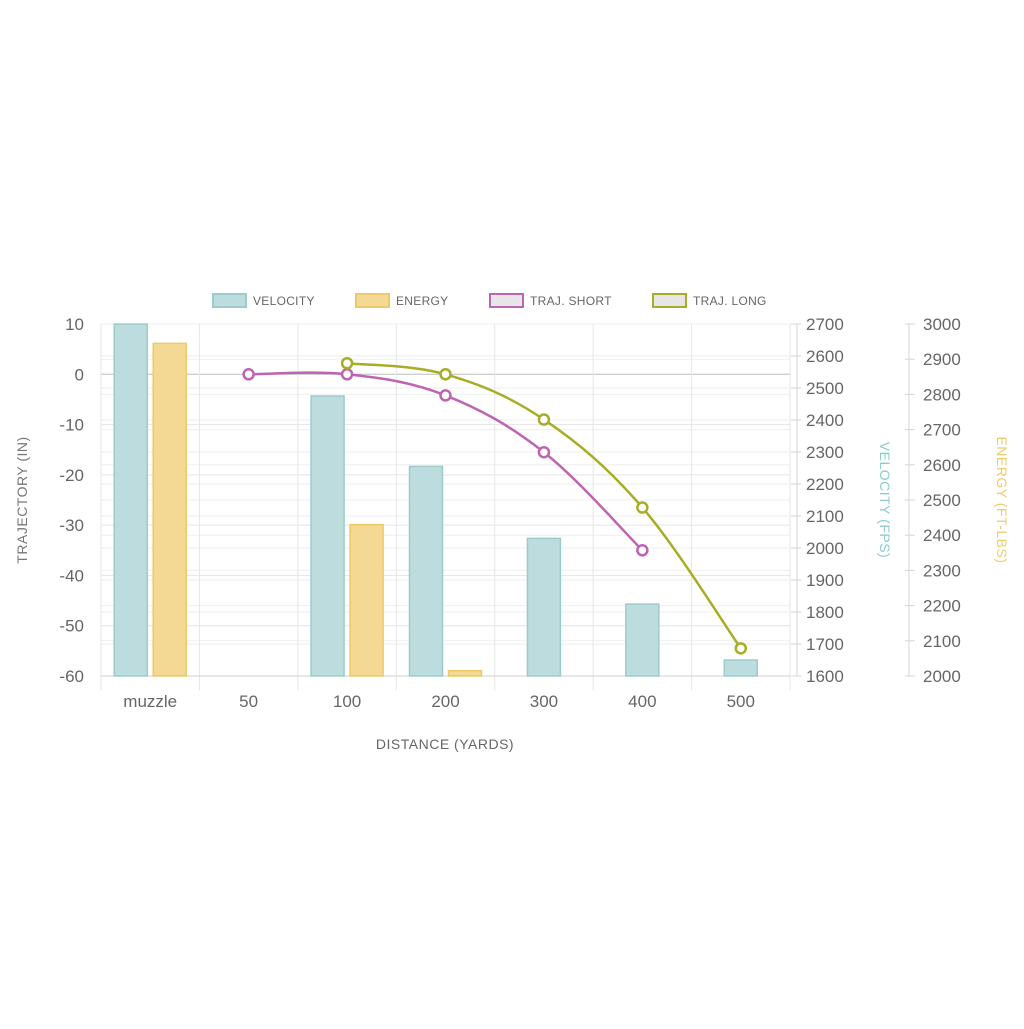 This screenshot has height=1029, width=1024. What do you see at coordinates (942, 535) in the screenshot?
I see `energy-tick-label: 2400` at bounding box center [942, 535].